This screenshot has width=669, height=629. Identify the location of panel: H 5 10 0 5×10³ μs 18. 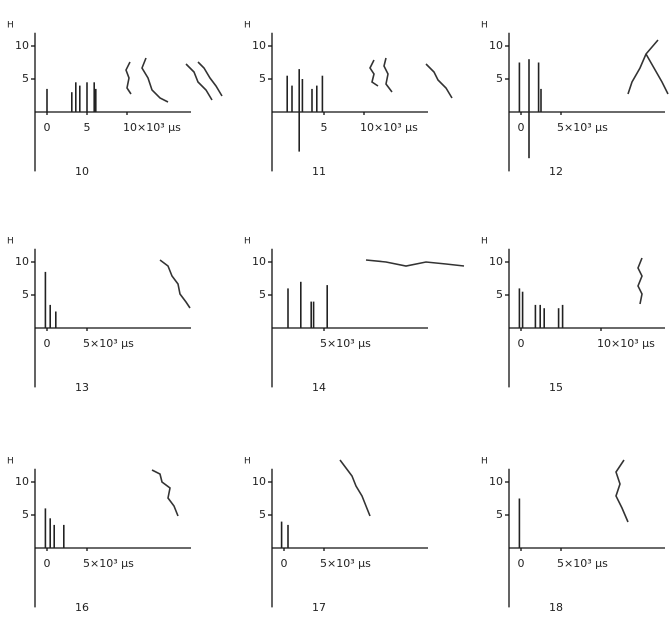
(573, 535).